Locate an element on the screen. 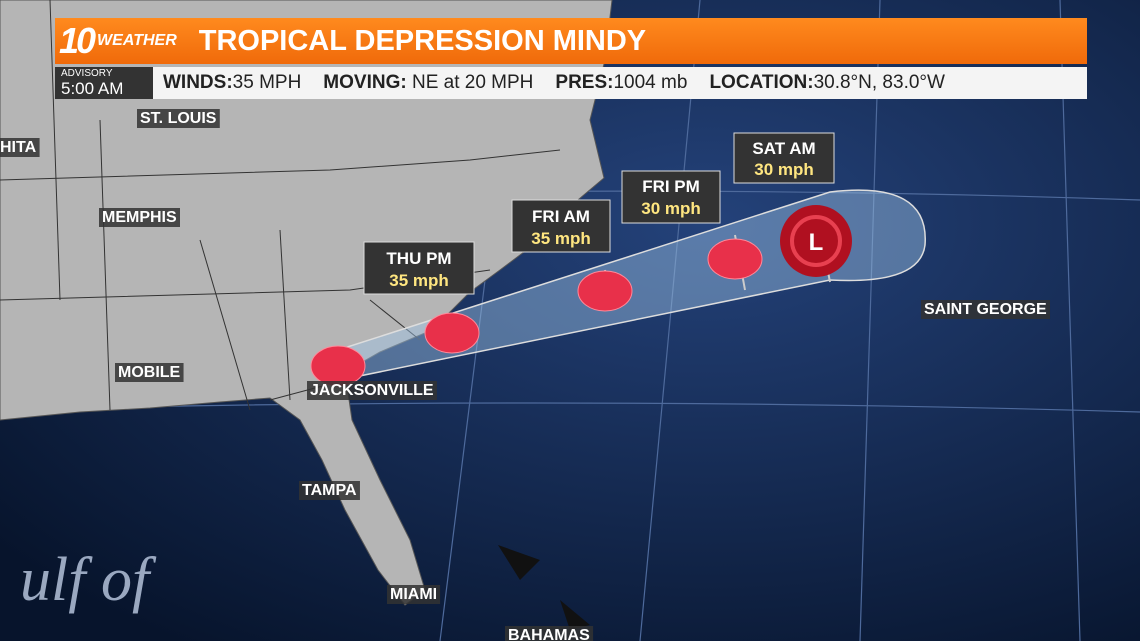 The width and height of the screenshot is (1140, 641). field-value: 35 MPH is located at coordinates (267, 82).